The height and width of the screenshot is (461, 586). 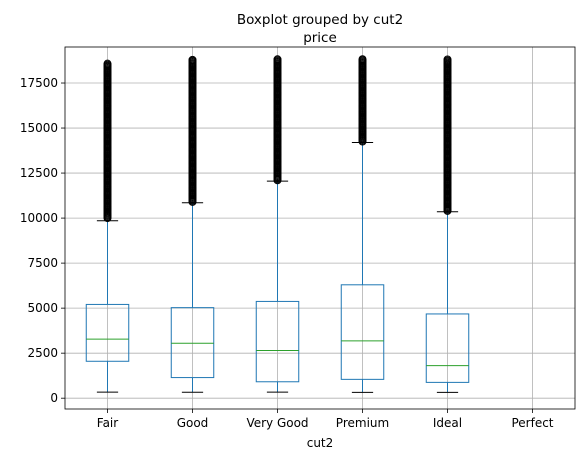 I want to click on box-premium, so click(x=362, y=224).